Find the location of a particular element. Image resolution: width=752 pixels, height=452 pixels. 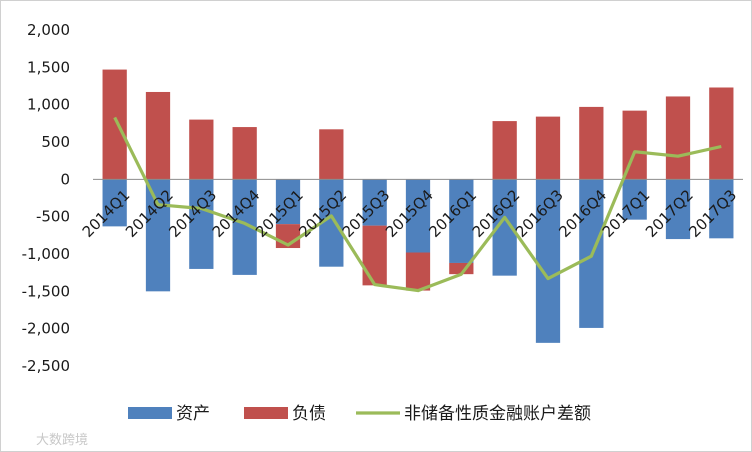

legend: 资产 负债 非储备性质金融账户差额 is located at coordinates (359, 414).